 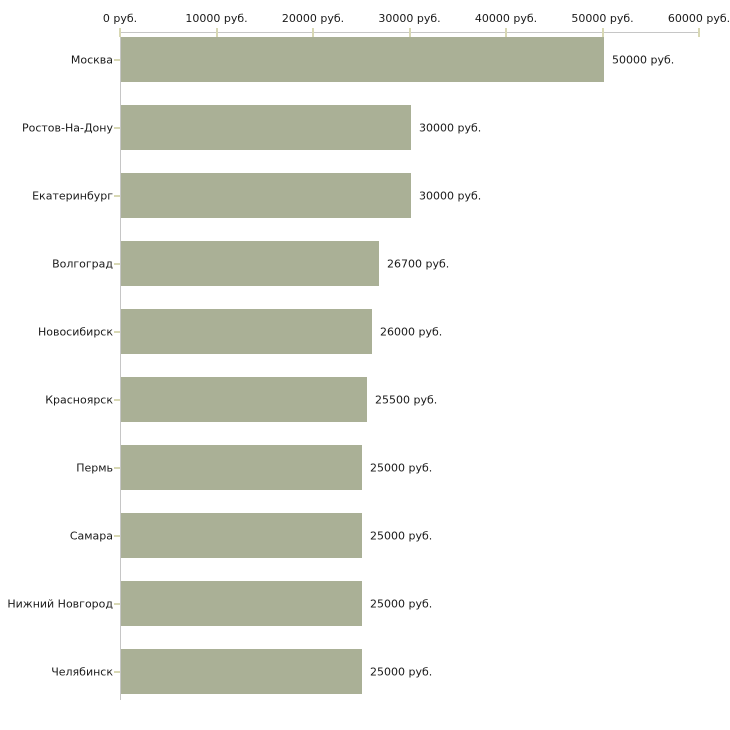 What do you see at coordinates (216, 18) in the screenshot?
I see `x-axis-label: 10000 руб.` at bounding box center [216, 18].